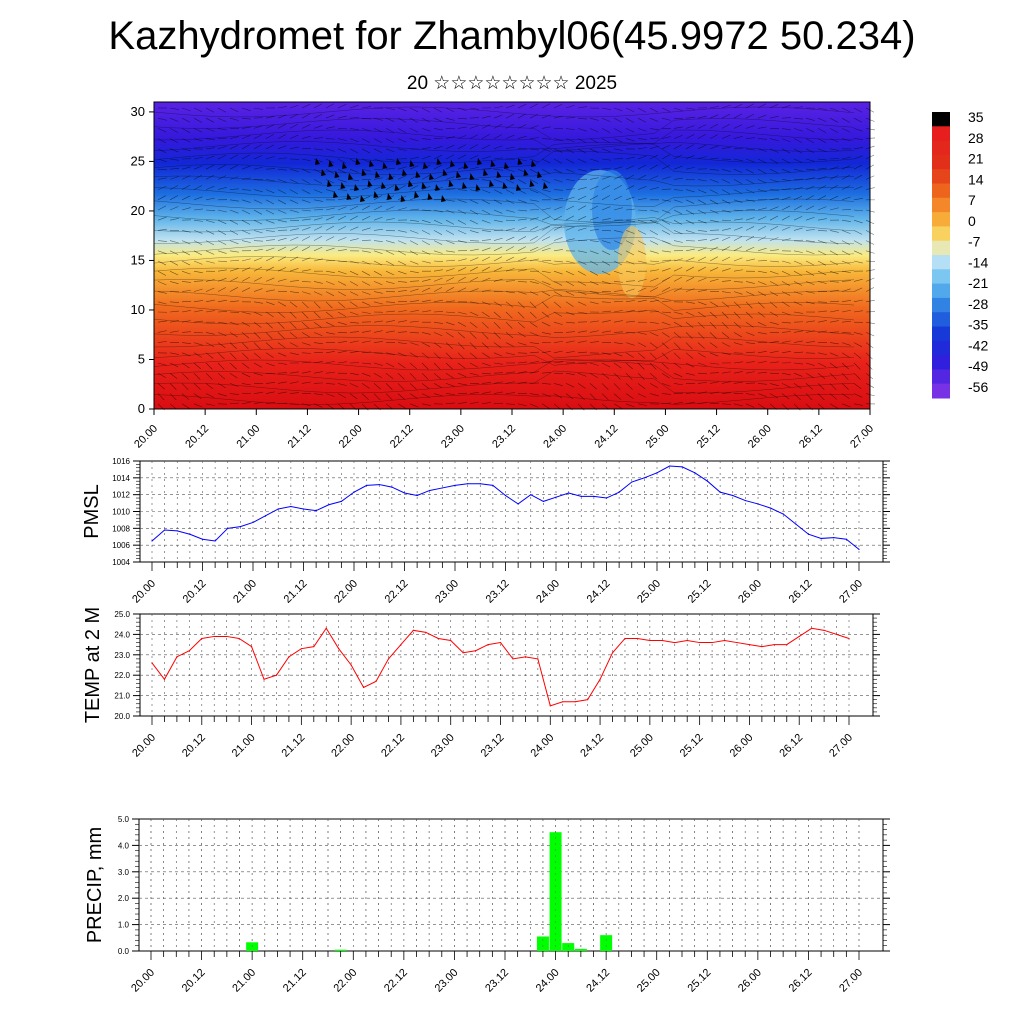 This screenshot has width=1024, height=1024. I want to click on colorbar-label: -14, so click(978, 262).